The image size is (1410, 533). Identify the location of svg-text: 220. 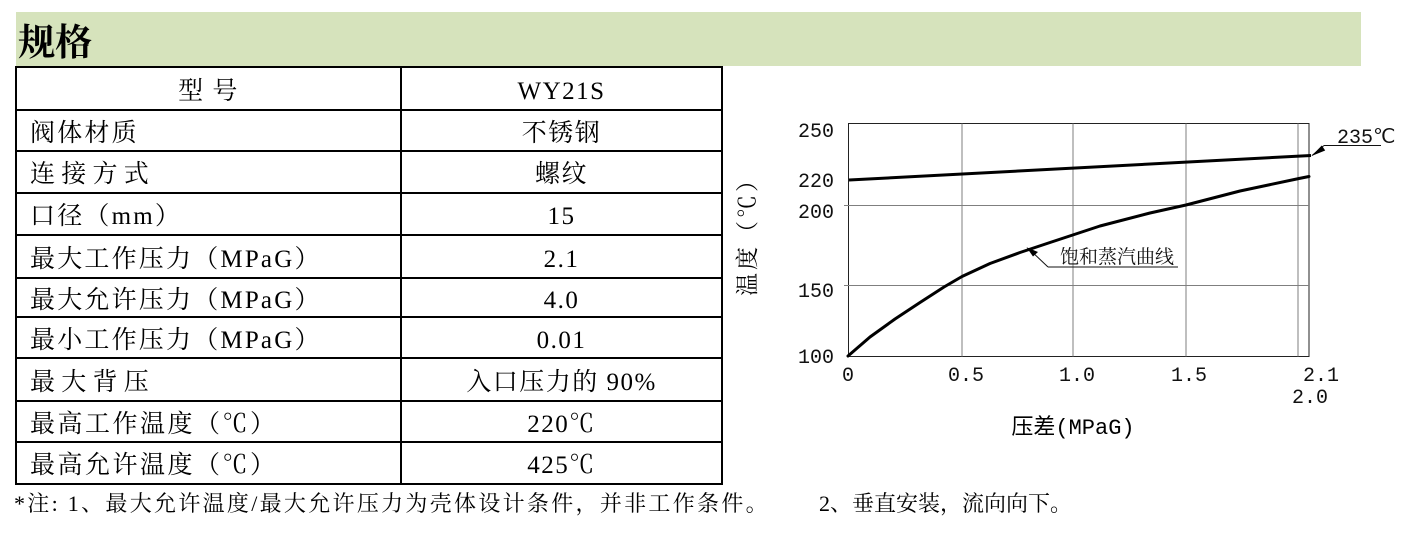
(816, 182).